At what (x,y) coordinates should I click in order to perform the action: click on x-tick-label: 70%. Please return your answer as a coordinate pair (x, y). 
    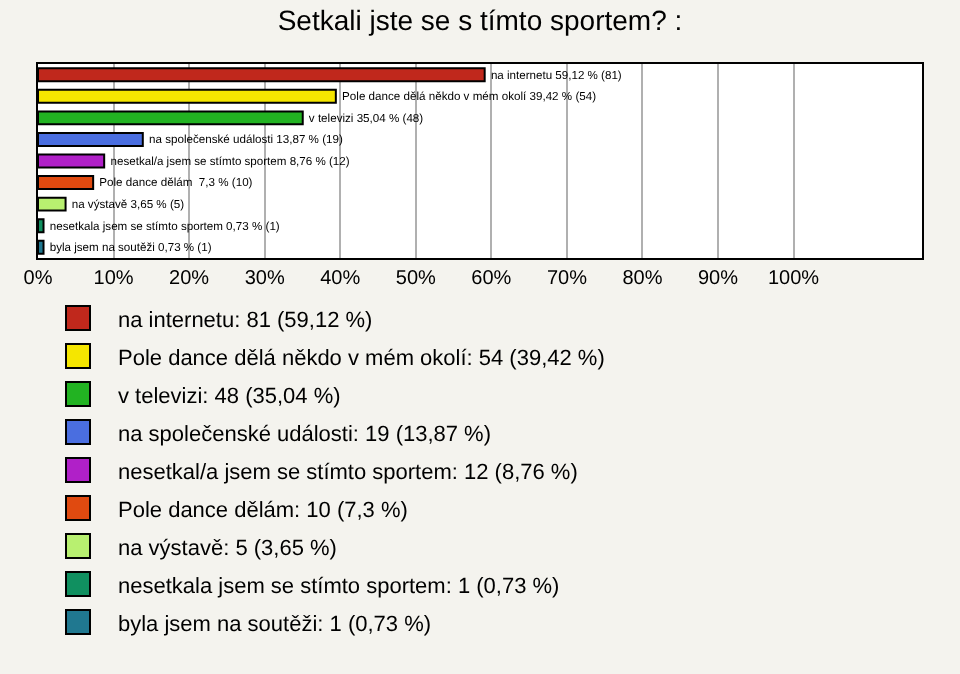
    Looking at the image, I should click on (567, 279).